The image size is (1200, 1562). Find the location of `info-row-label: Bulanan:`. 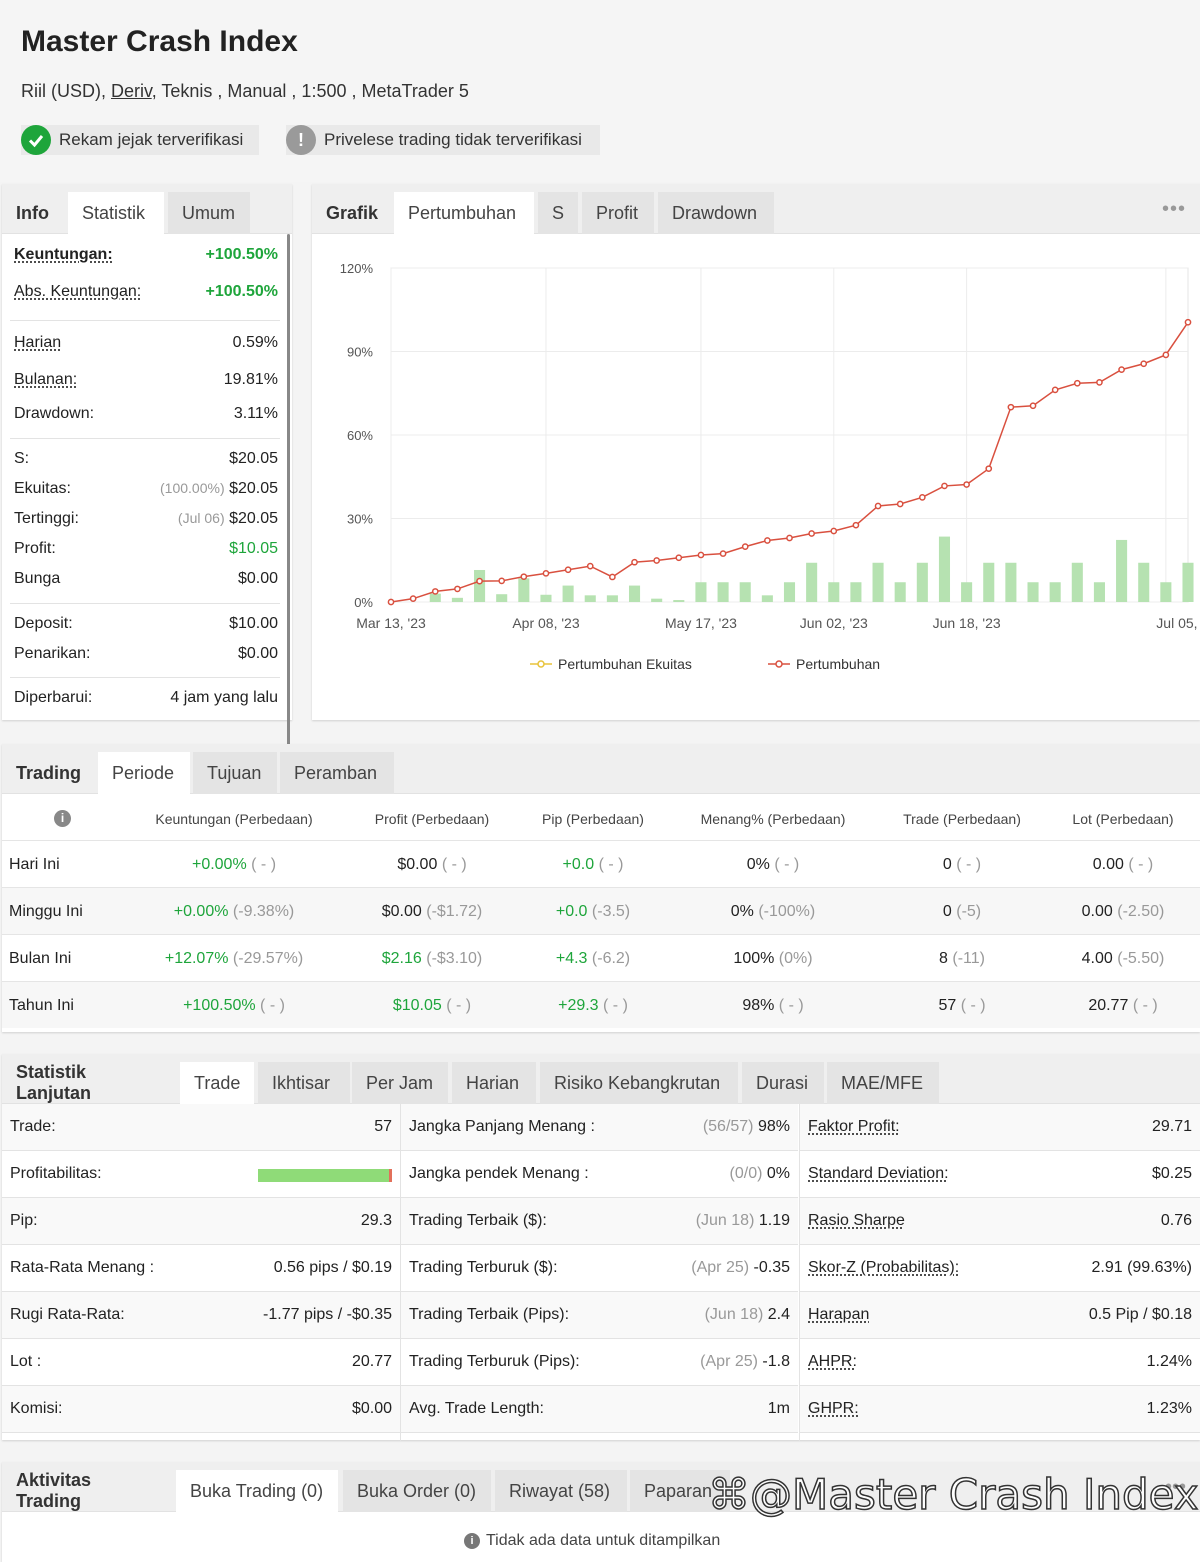

info-row-label: Bulanan: is located at coordinates (46, 379).